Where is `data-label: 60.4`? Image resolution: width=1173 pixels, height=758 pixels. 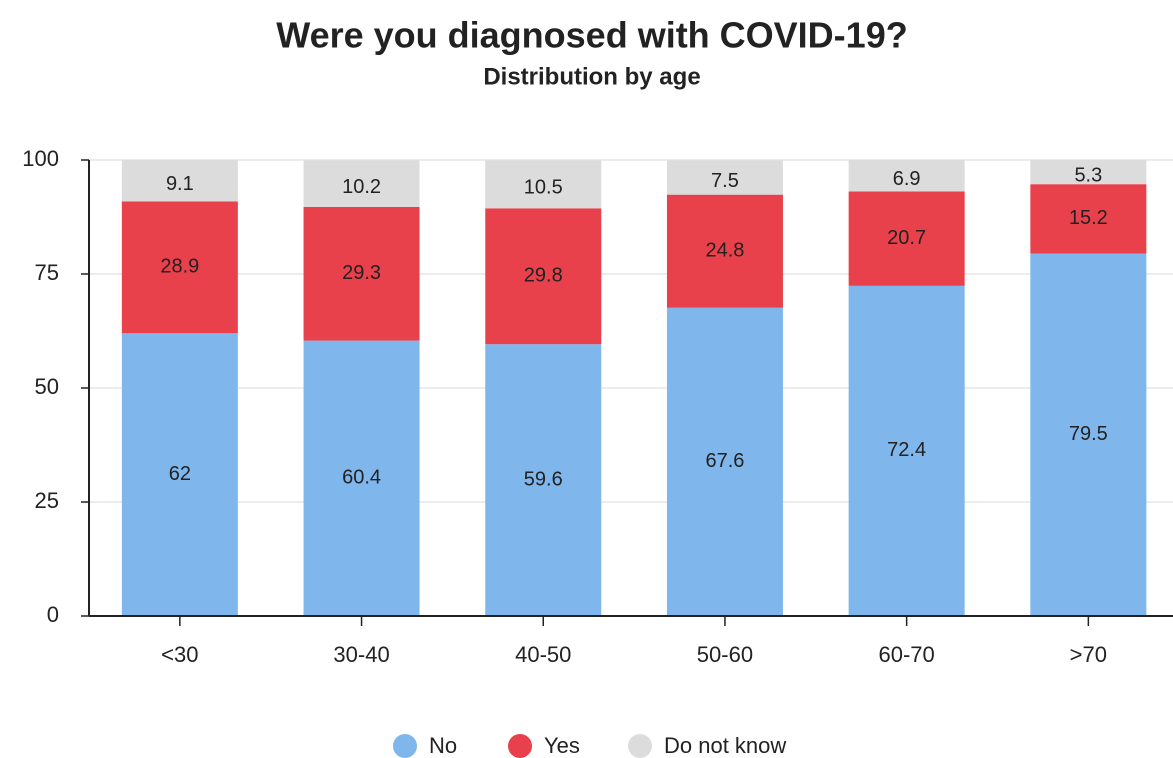
data-label: 60.4 is located at coordinates (361, 478).